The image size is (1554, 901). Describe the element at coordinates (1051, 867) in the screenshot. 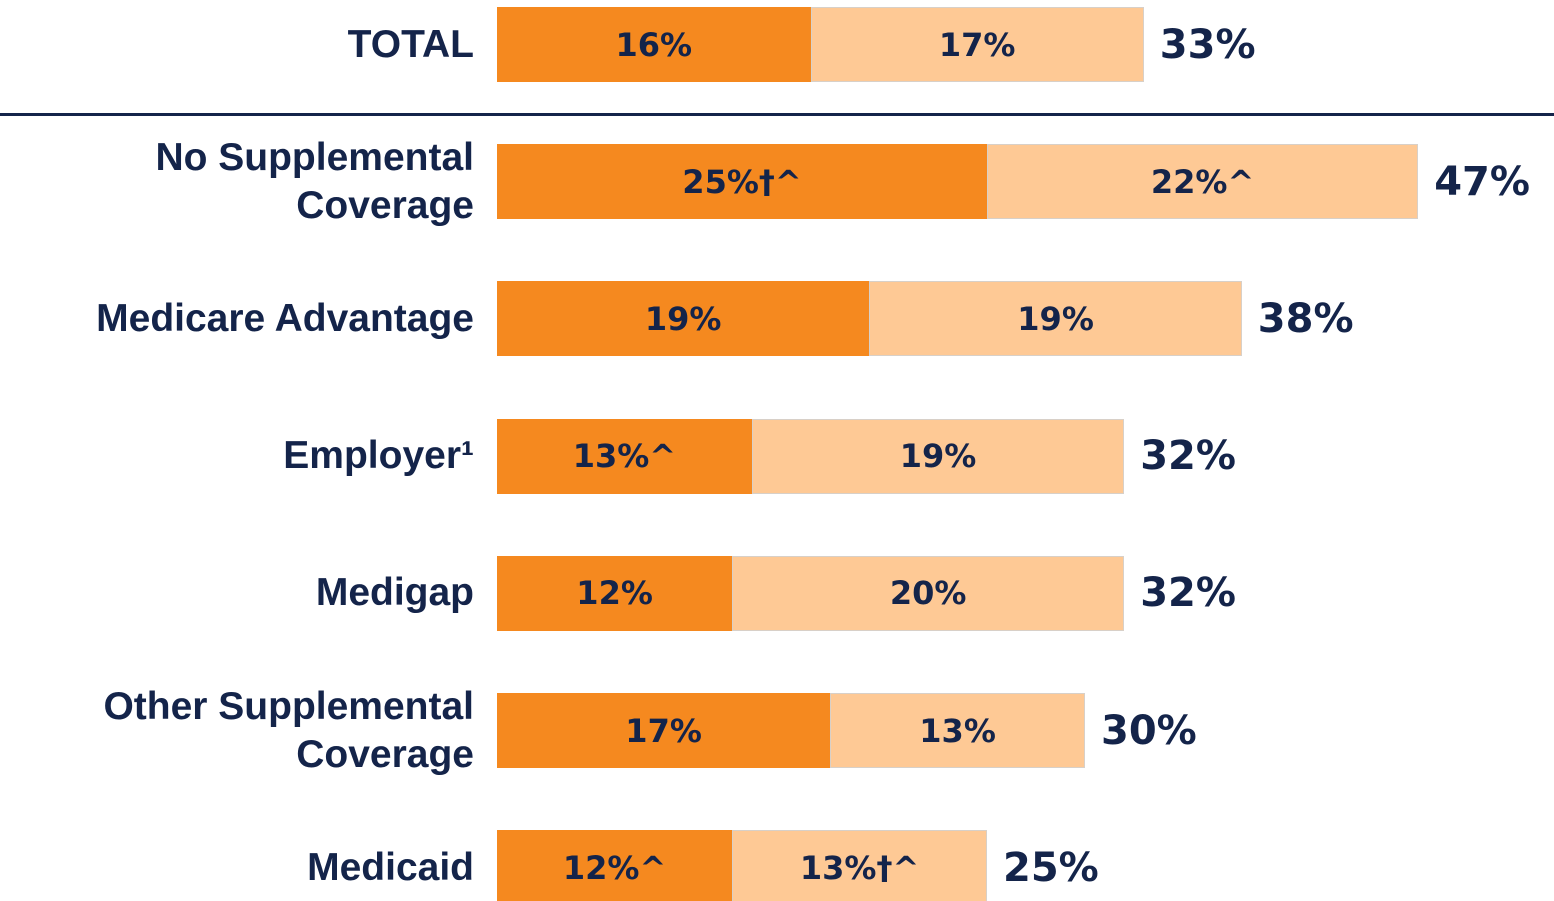

I see `total-label: 25%` at that location.